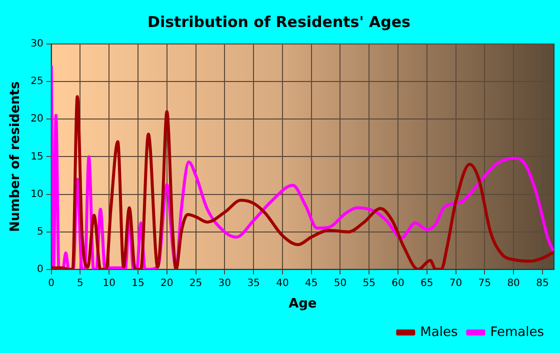  Describe the element at coordinates (16, 156) in the screenshot. I see `y-axis-title: Number of residents` at that location.